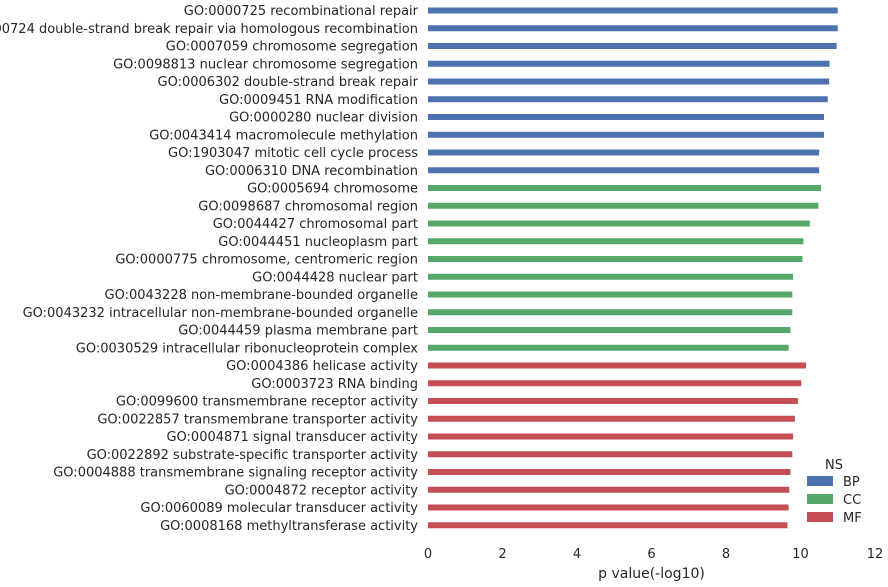 The width and height of the screenshot is (888, 587). Describe the element at coordinates (308, 206) in the screenshot. I see `category-label: GO:0098687 chromosomal region` at that location.